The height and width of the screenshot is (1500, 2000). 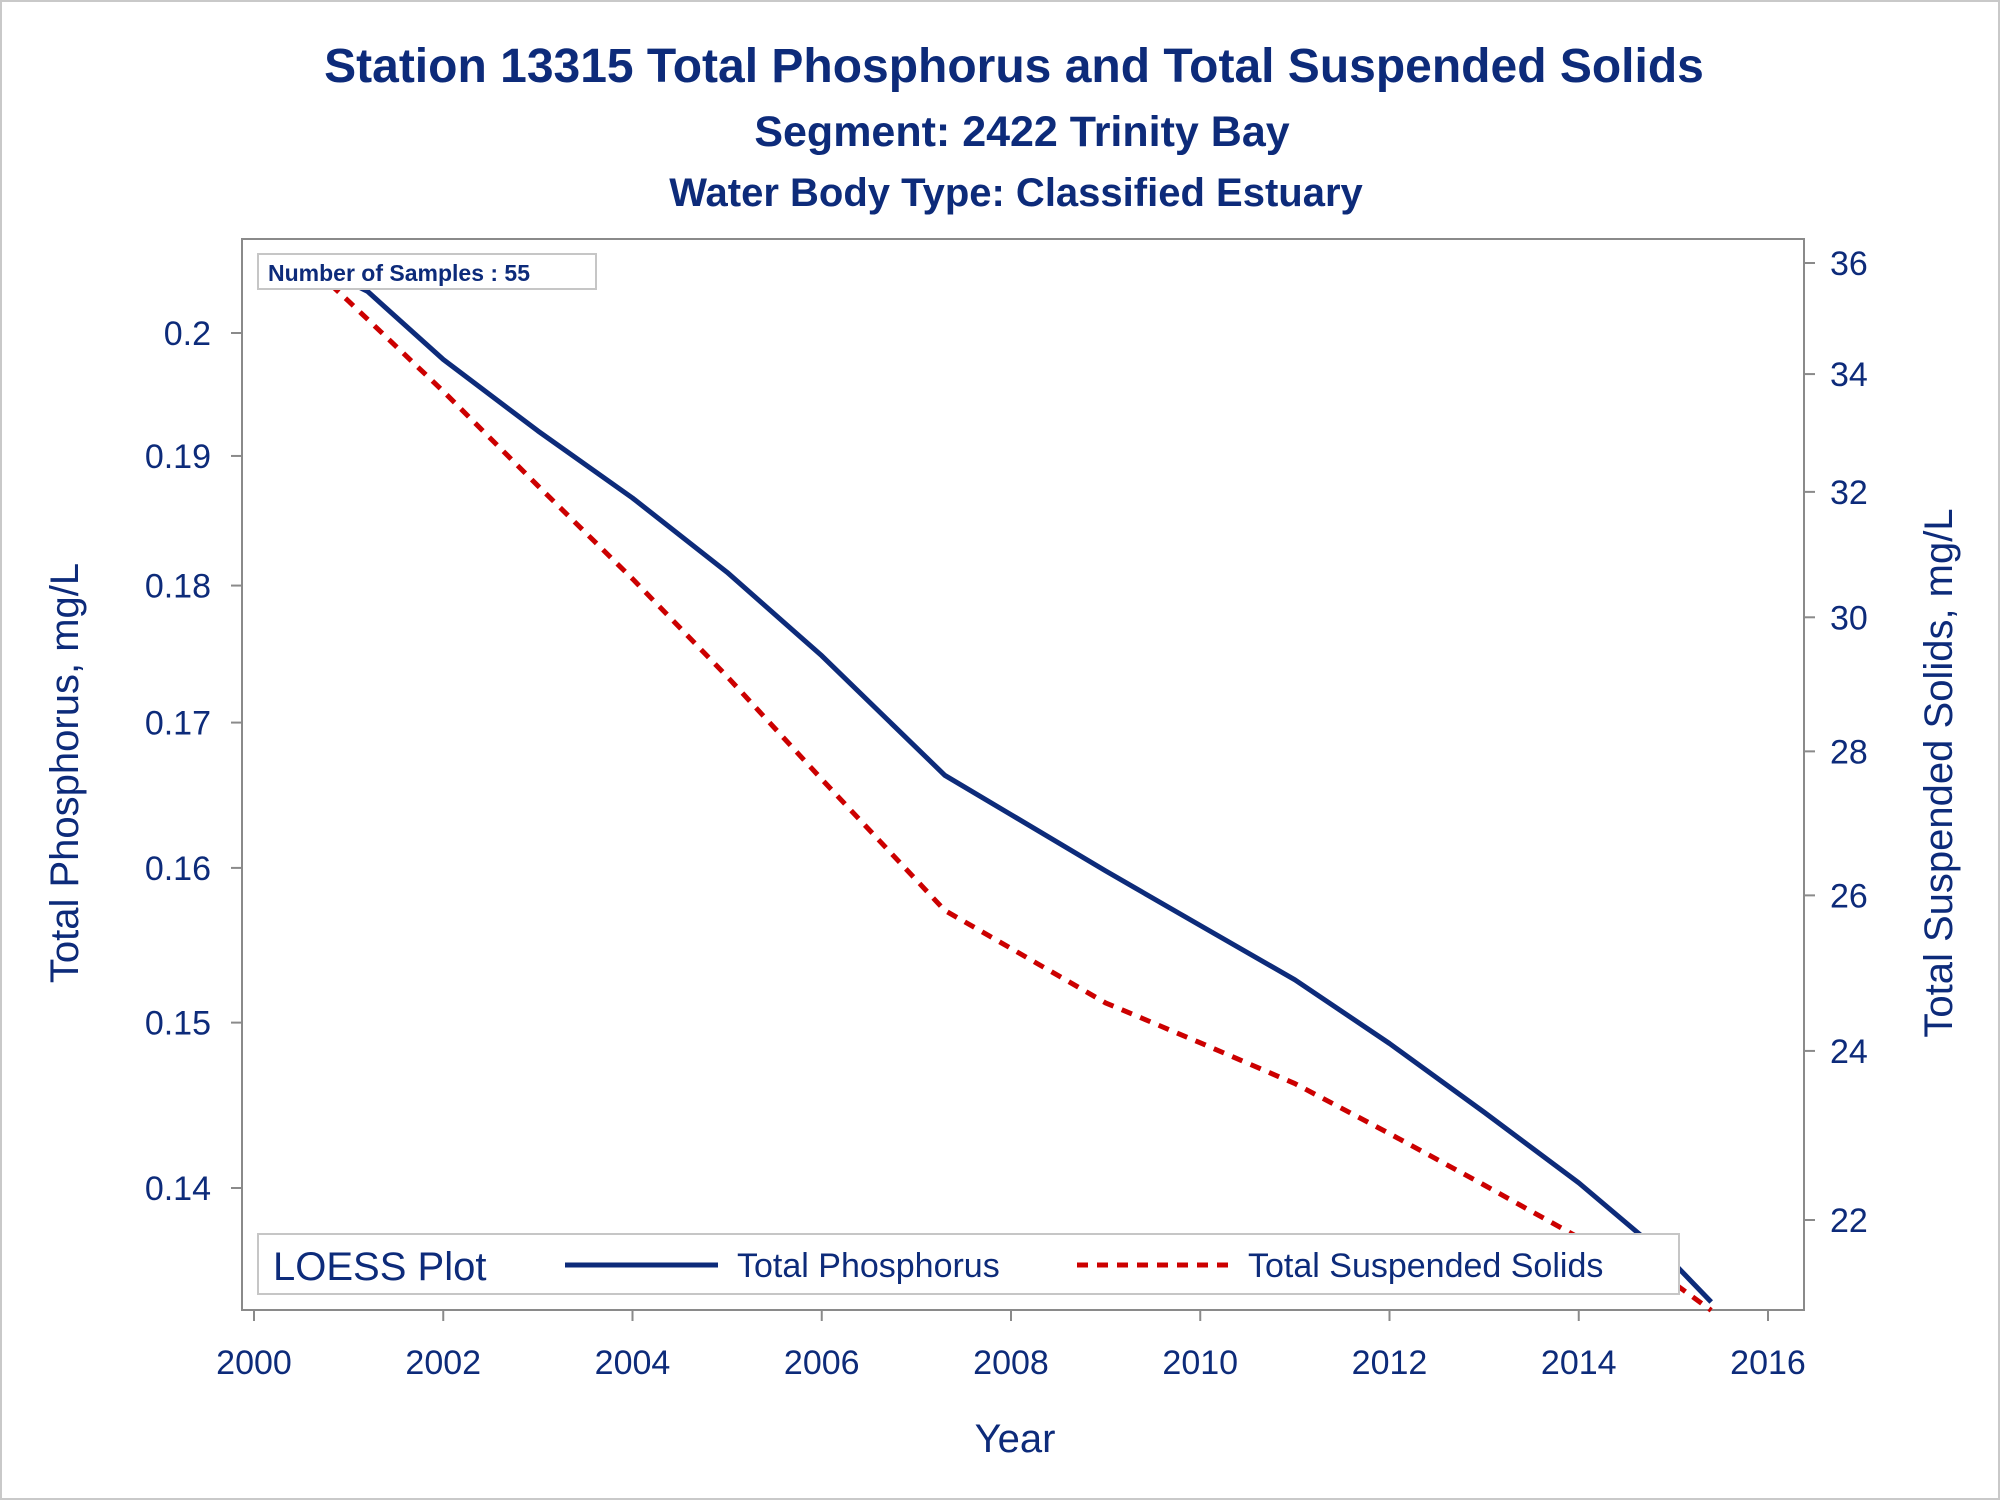 I want to click on y-left-tick-label: 0.2, so click(x=187, y=334).